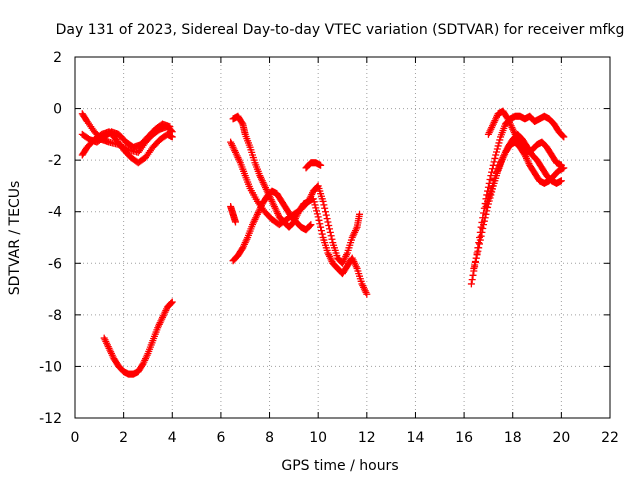  I want to click on y-tick-label: -8, so click(55, 316).